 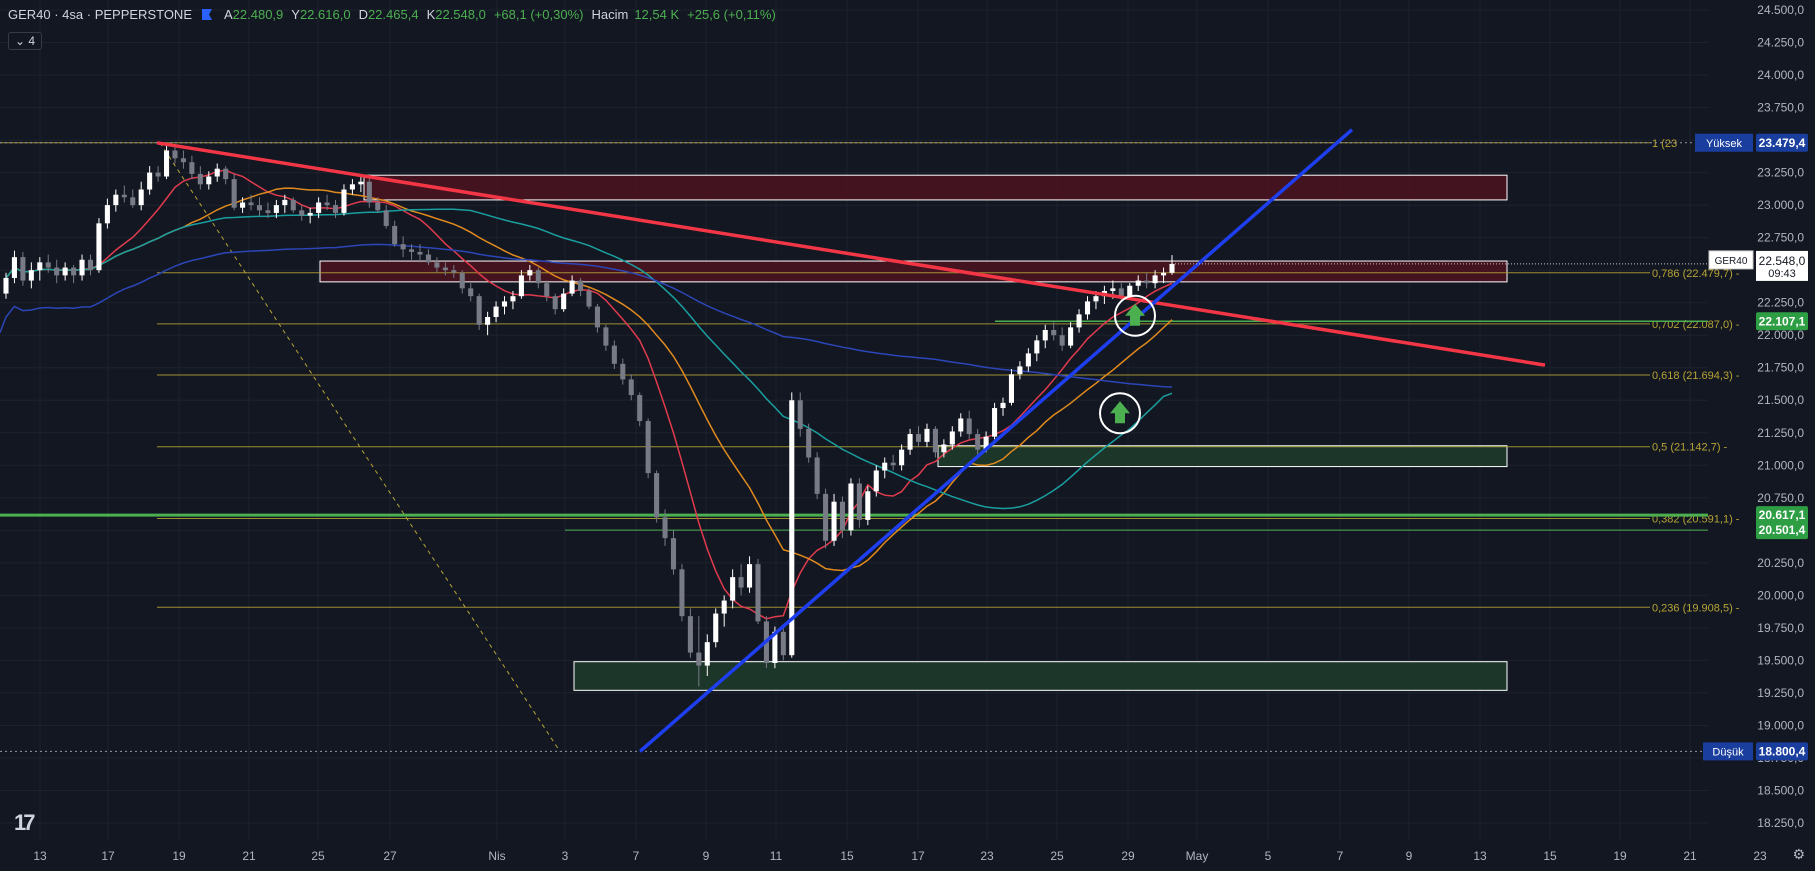 I want to click on x-tick-label: 19, so click(x=179, y=856).